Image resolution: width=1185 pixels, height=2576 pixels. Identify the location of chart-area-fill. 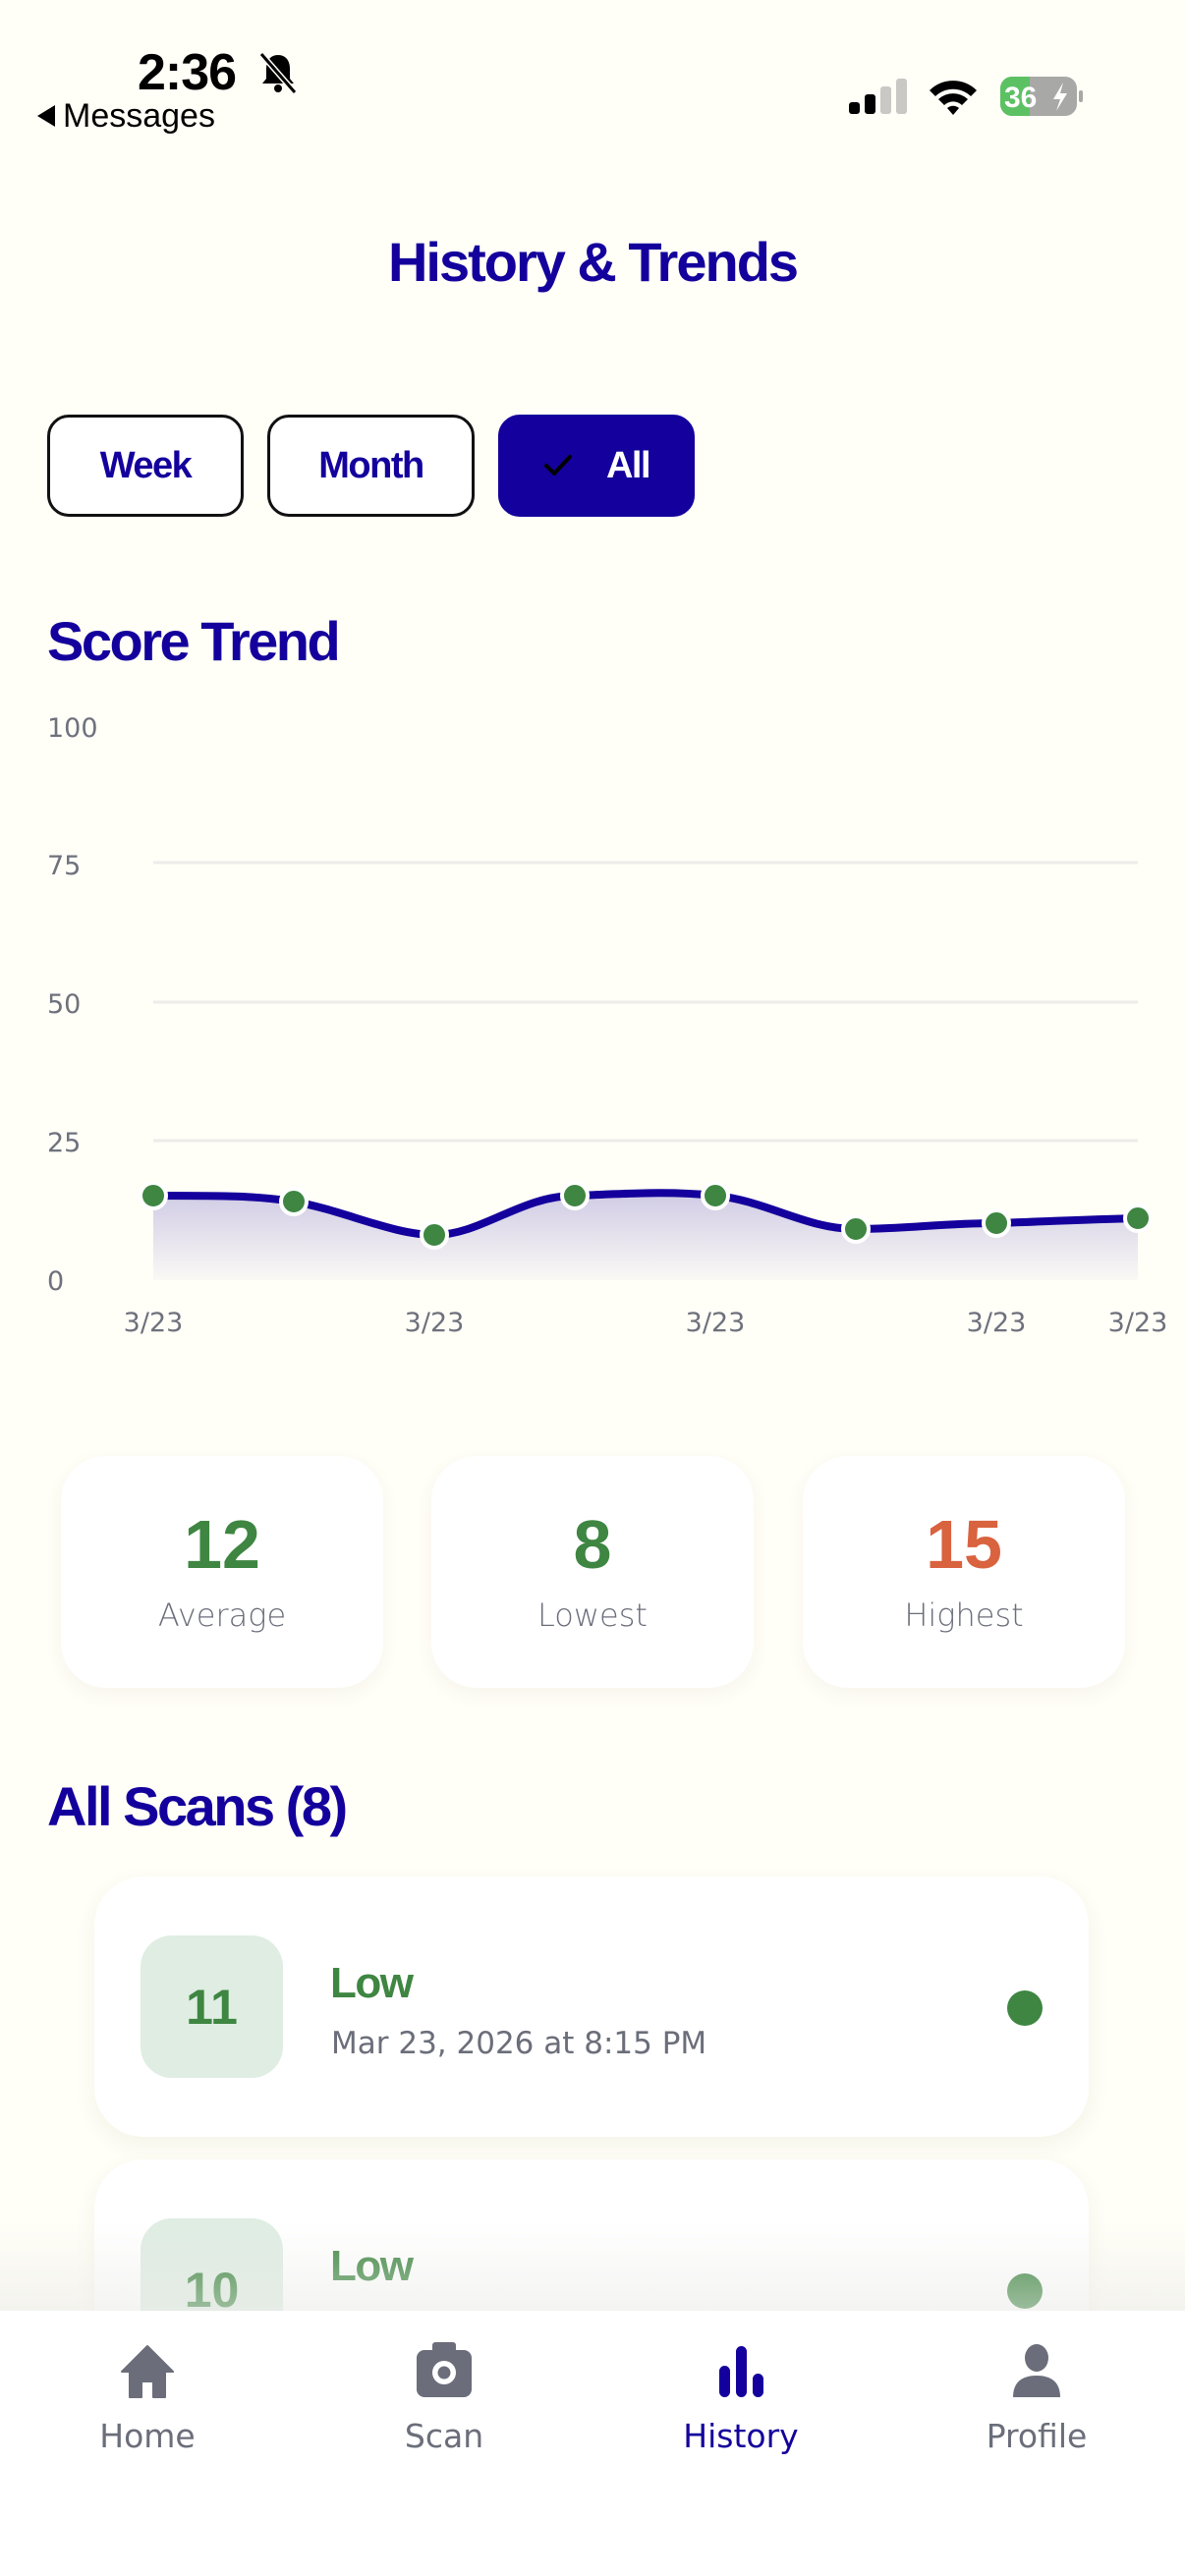
(646, 1236).